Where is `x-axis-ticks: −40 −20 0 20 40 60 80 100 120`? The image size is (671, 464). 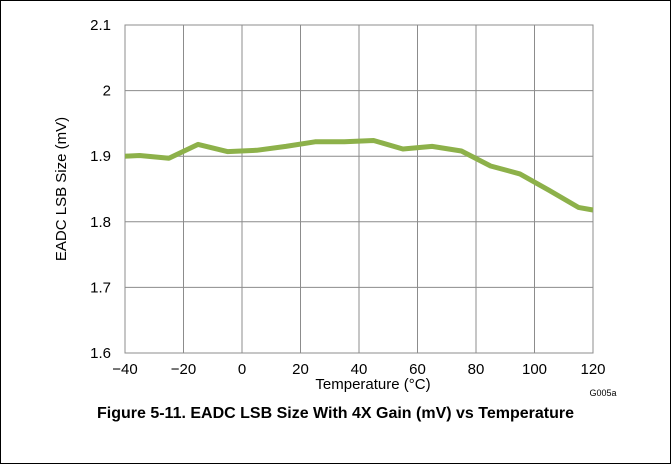 x-axis-ticks: −40 −20 0 20 40 60 80 100 120 is located at coordinates (358, 369).